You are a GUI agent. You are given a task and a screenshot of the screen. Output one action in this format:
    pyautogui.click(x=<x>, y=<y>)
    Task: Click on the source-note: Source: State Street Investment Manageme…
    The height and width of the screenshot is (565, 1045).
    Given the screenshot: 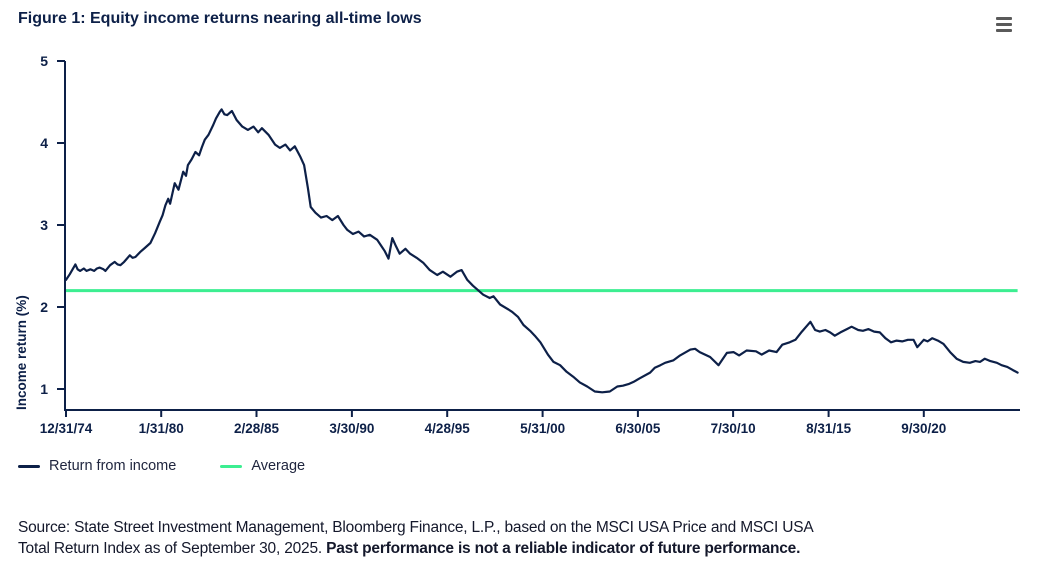 What is the action you would take?
    pyautogui.click(x=525, y=538)
    